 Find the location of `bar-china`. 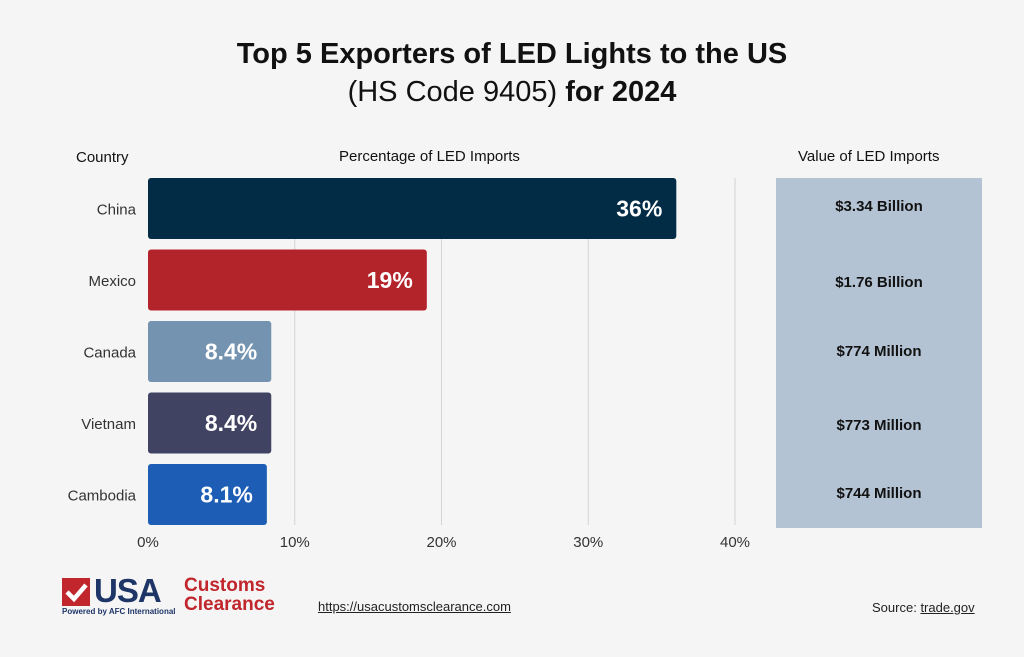

bar-china is located at coordinates (412, 208).